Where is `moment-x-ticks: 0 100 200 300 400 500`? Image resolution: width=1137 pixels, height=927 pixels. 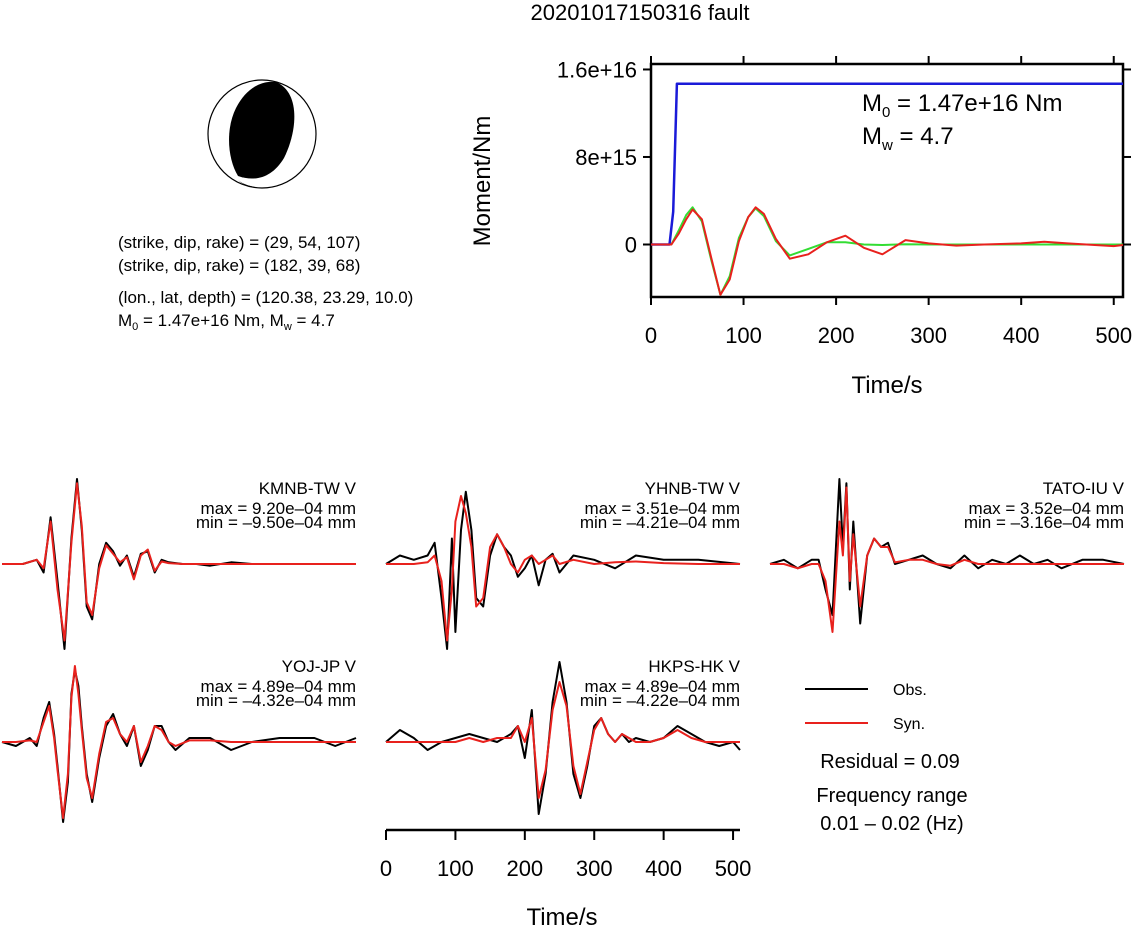 moment-x-ticks: 0 100 200 300 400 500 is located at coordinates (888, 202).